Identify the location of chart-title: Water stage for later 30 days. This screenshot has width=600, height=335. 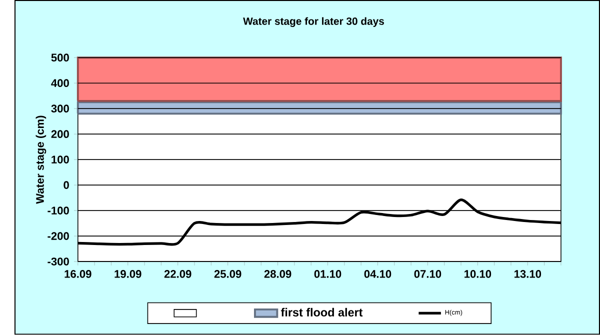
(313, 22).